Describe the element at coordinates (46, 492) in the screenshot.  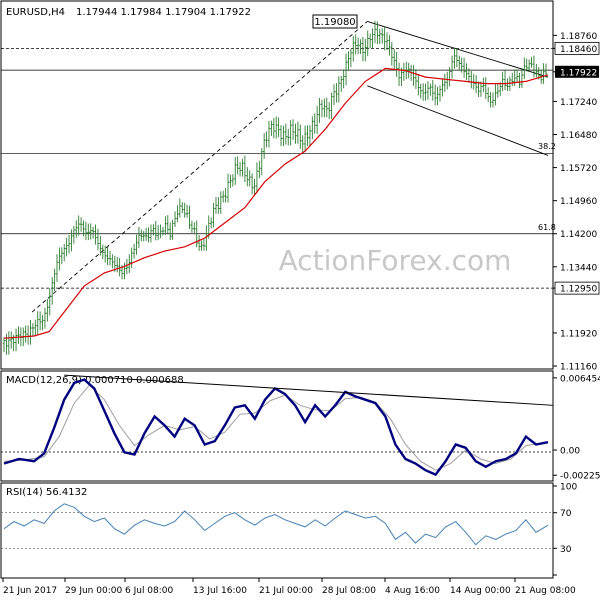
I see `rsi-title: RSI(14) 56.4132` at that location.